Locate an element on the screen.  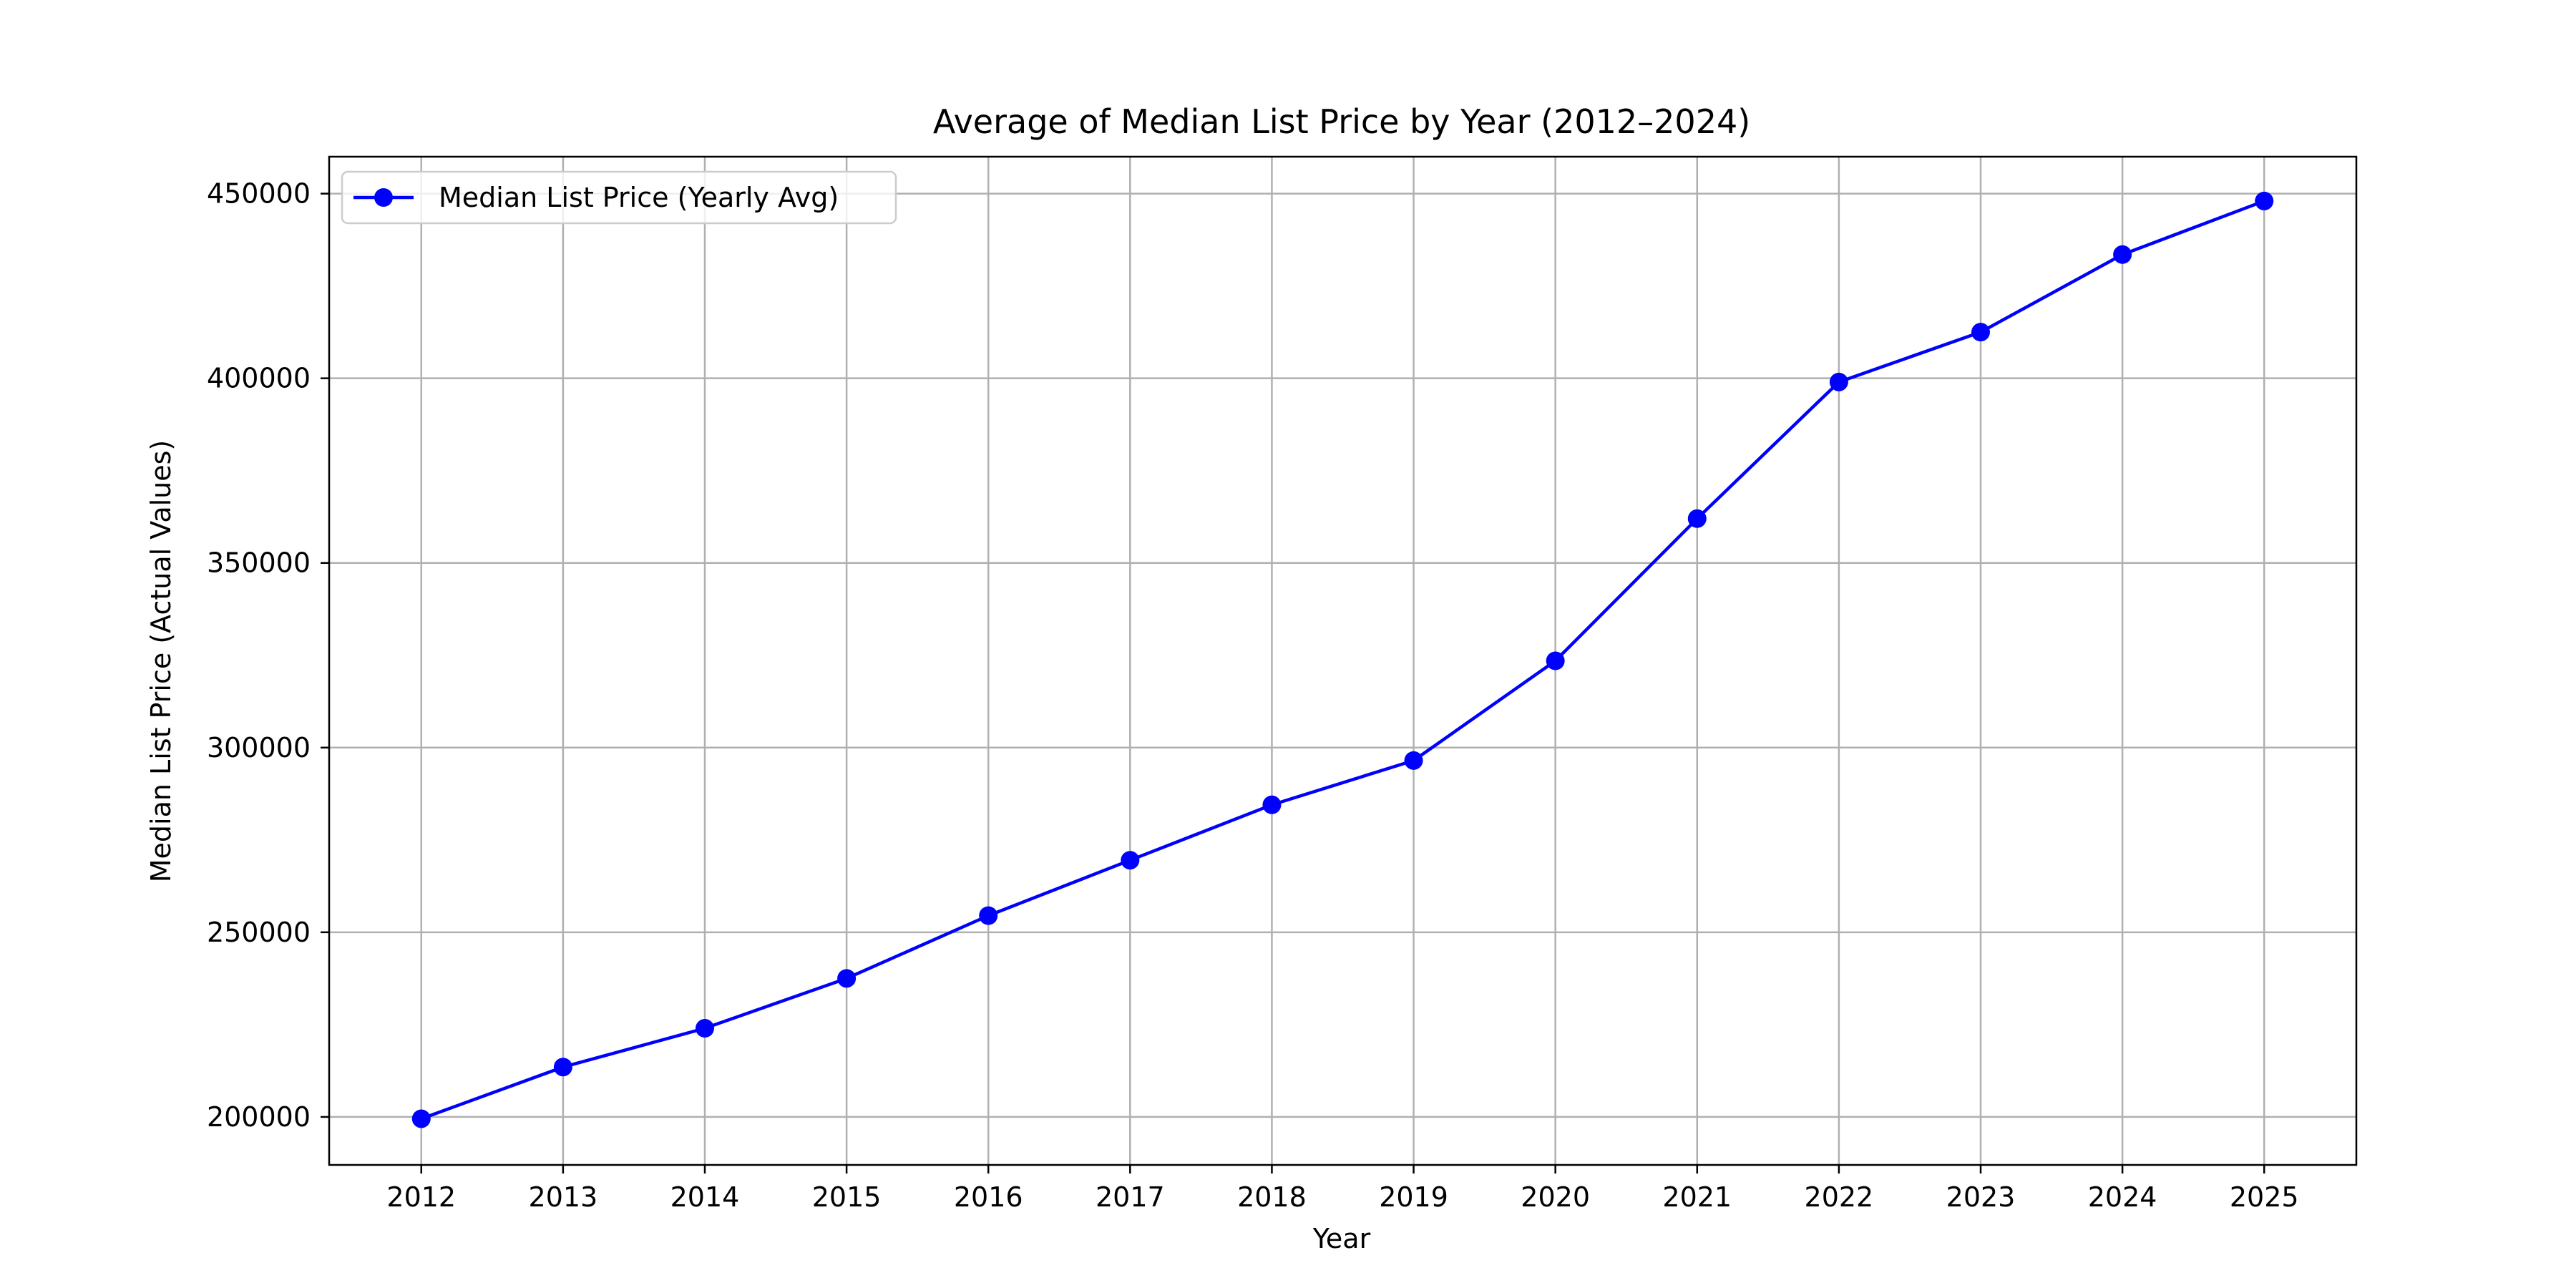
x-tick-label: 2013 is located at coordinates (563, 1197).